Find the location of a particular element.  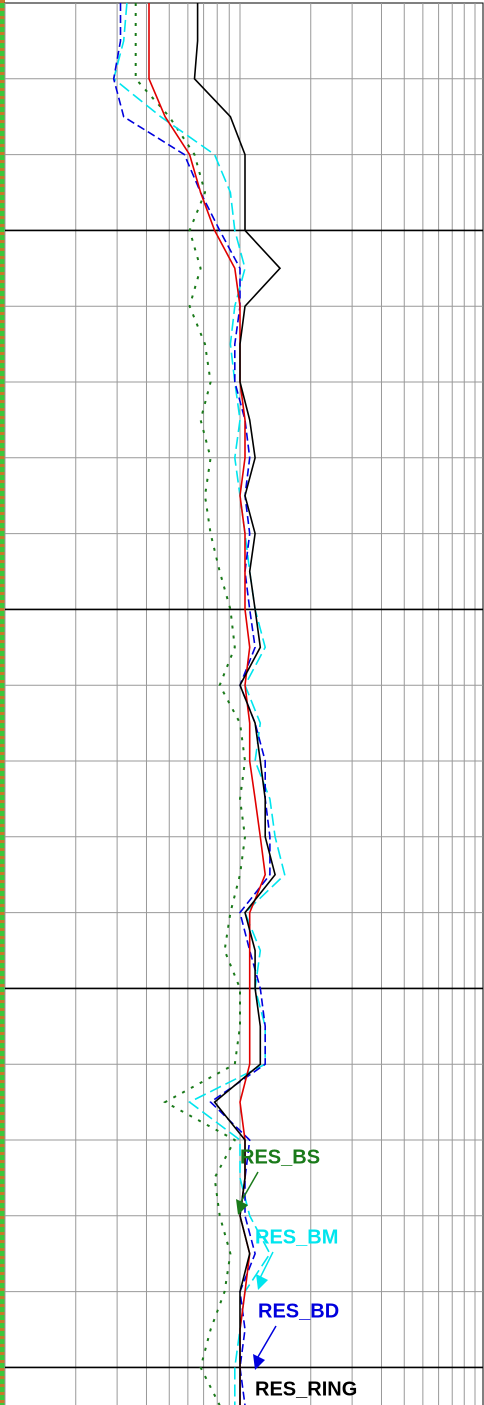

annotation-label: RES_BD is located at coordinates (298, 1311).